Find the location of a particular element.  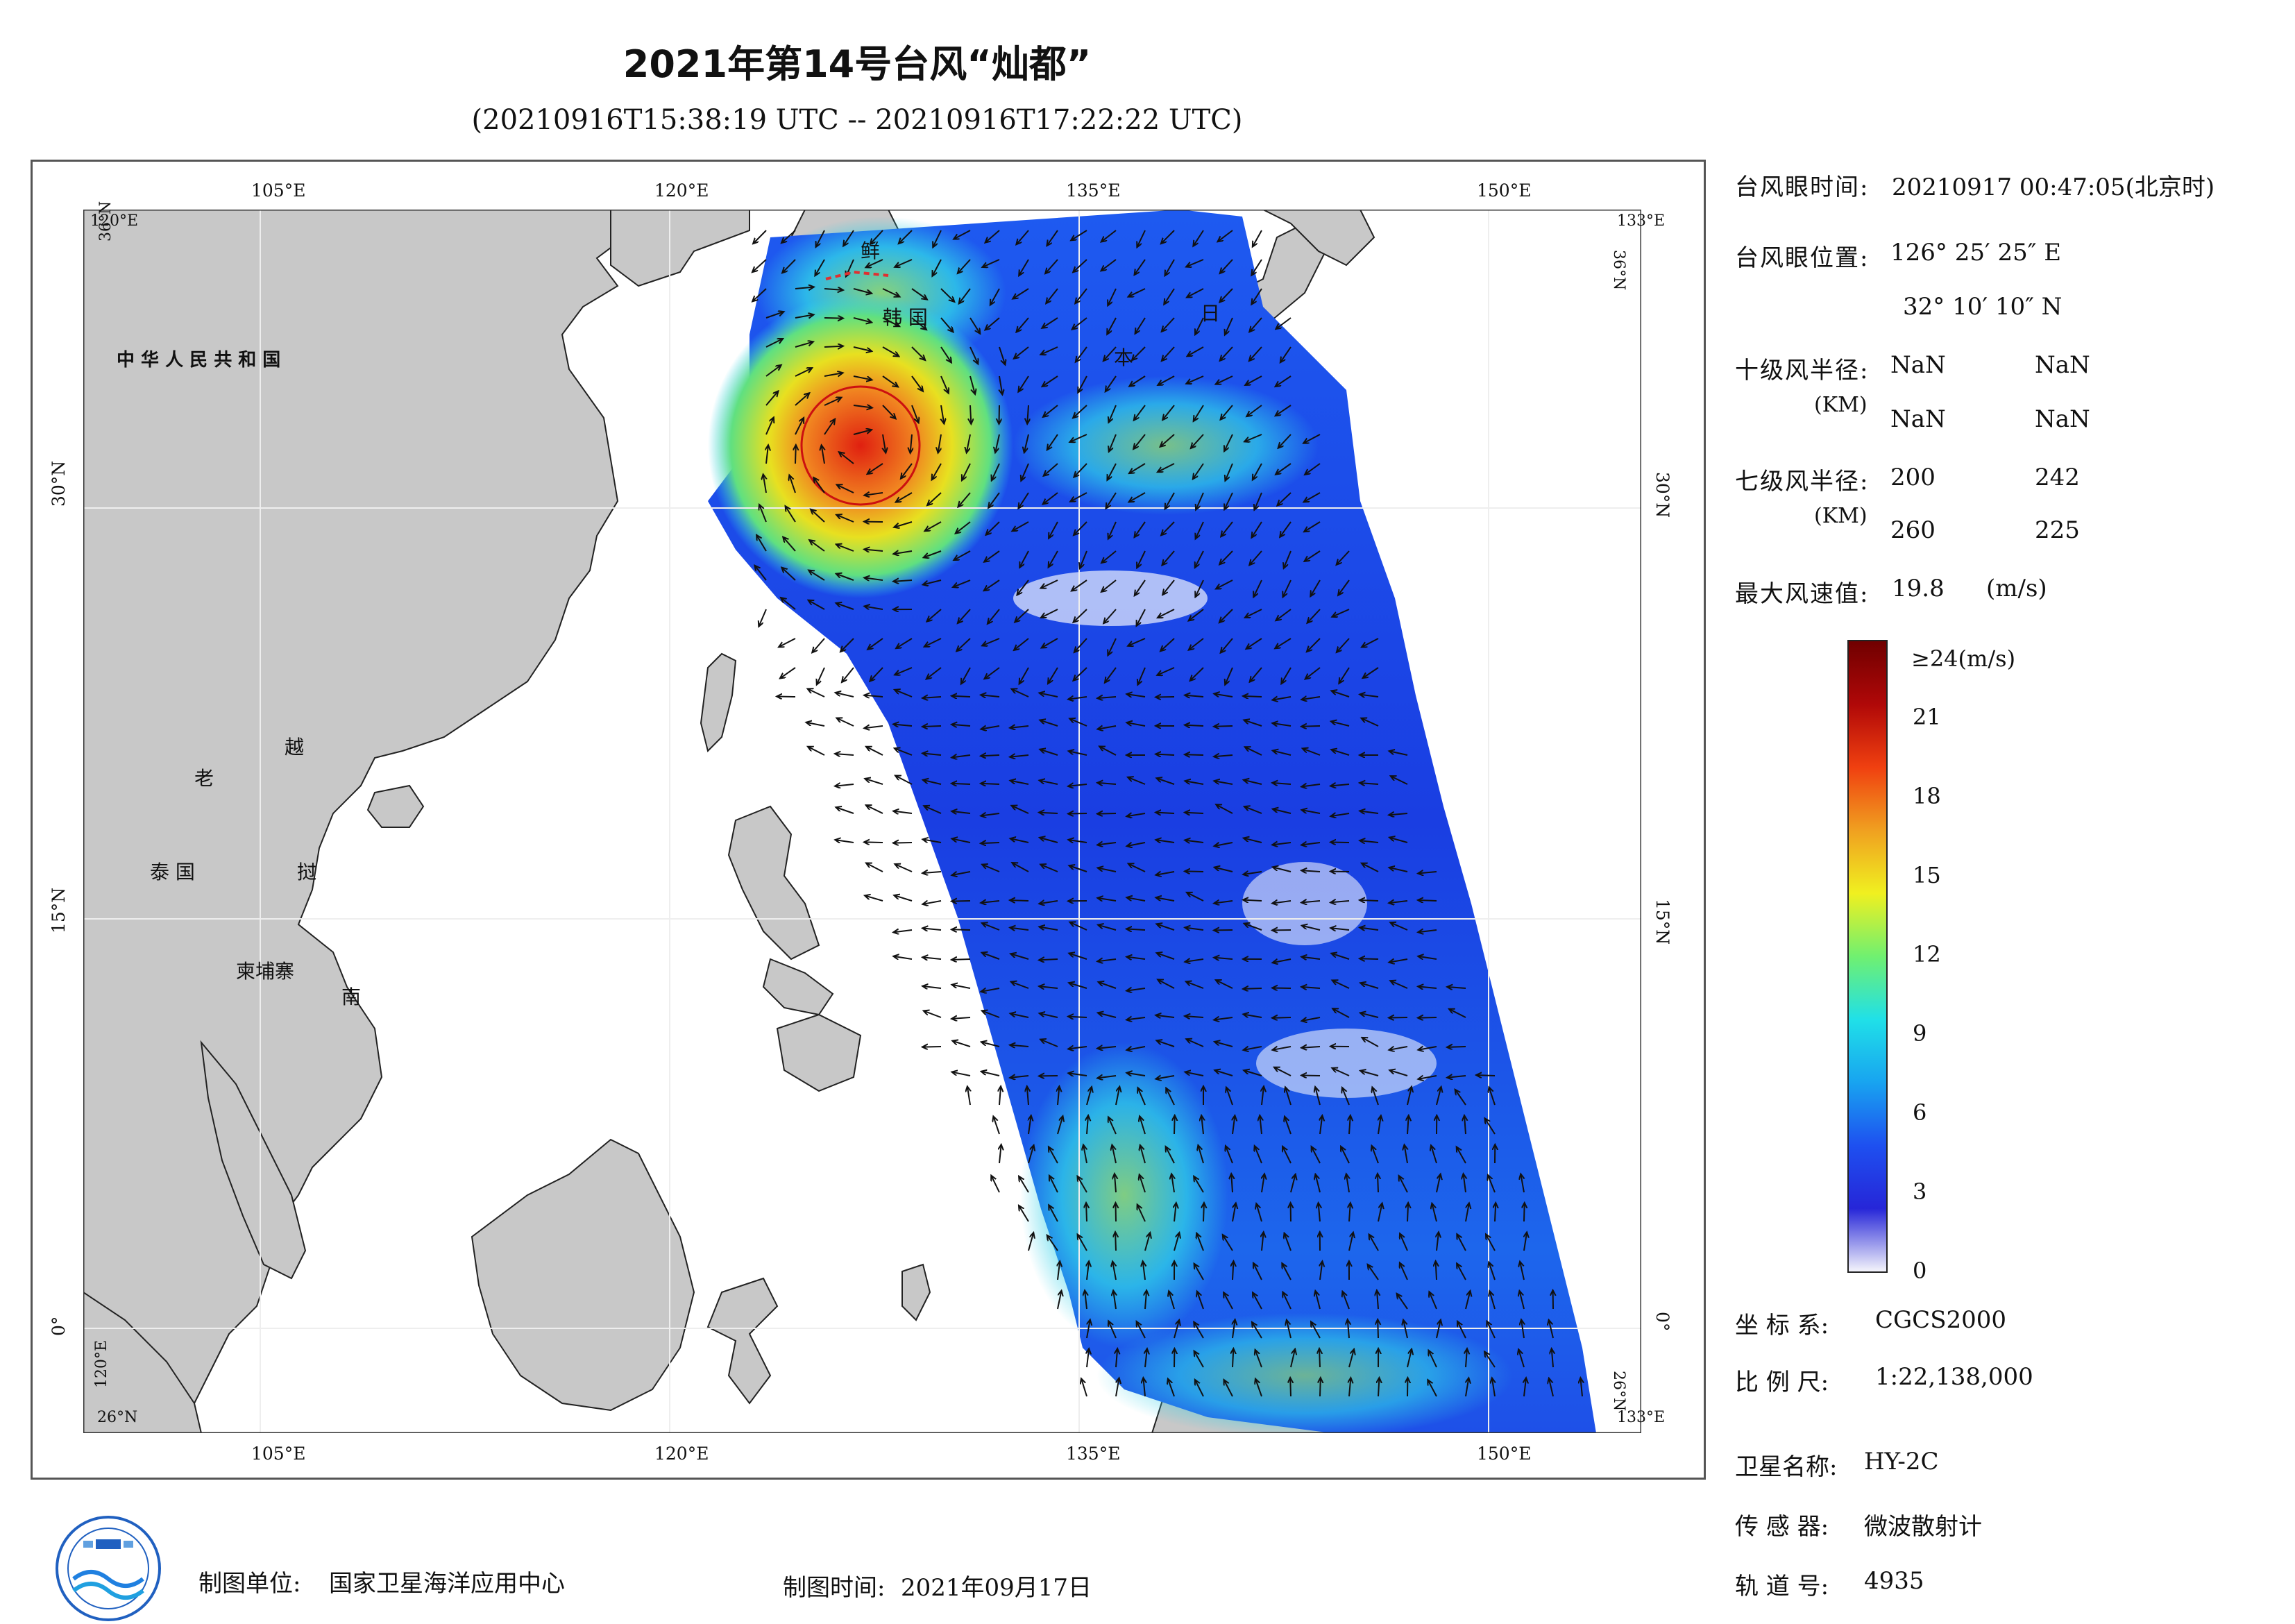

sensor-label: 传 感 器: is located at coordinates (1782, 1524).